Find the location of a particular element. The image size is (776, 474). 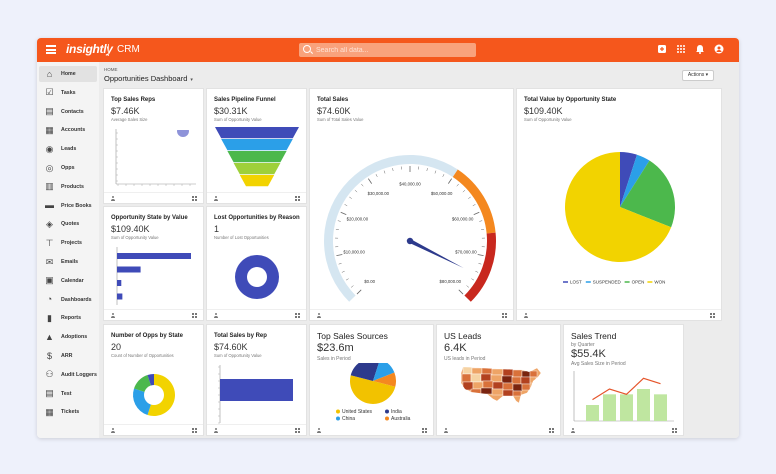

legend-label: India is located at coordinates (396, 412).